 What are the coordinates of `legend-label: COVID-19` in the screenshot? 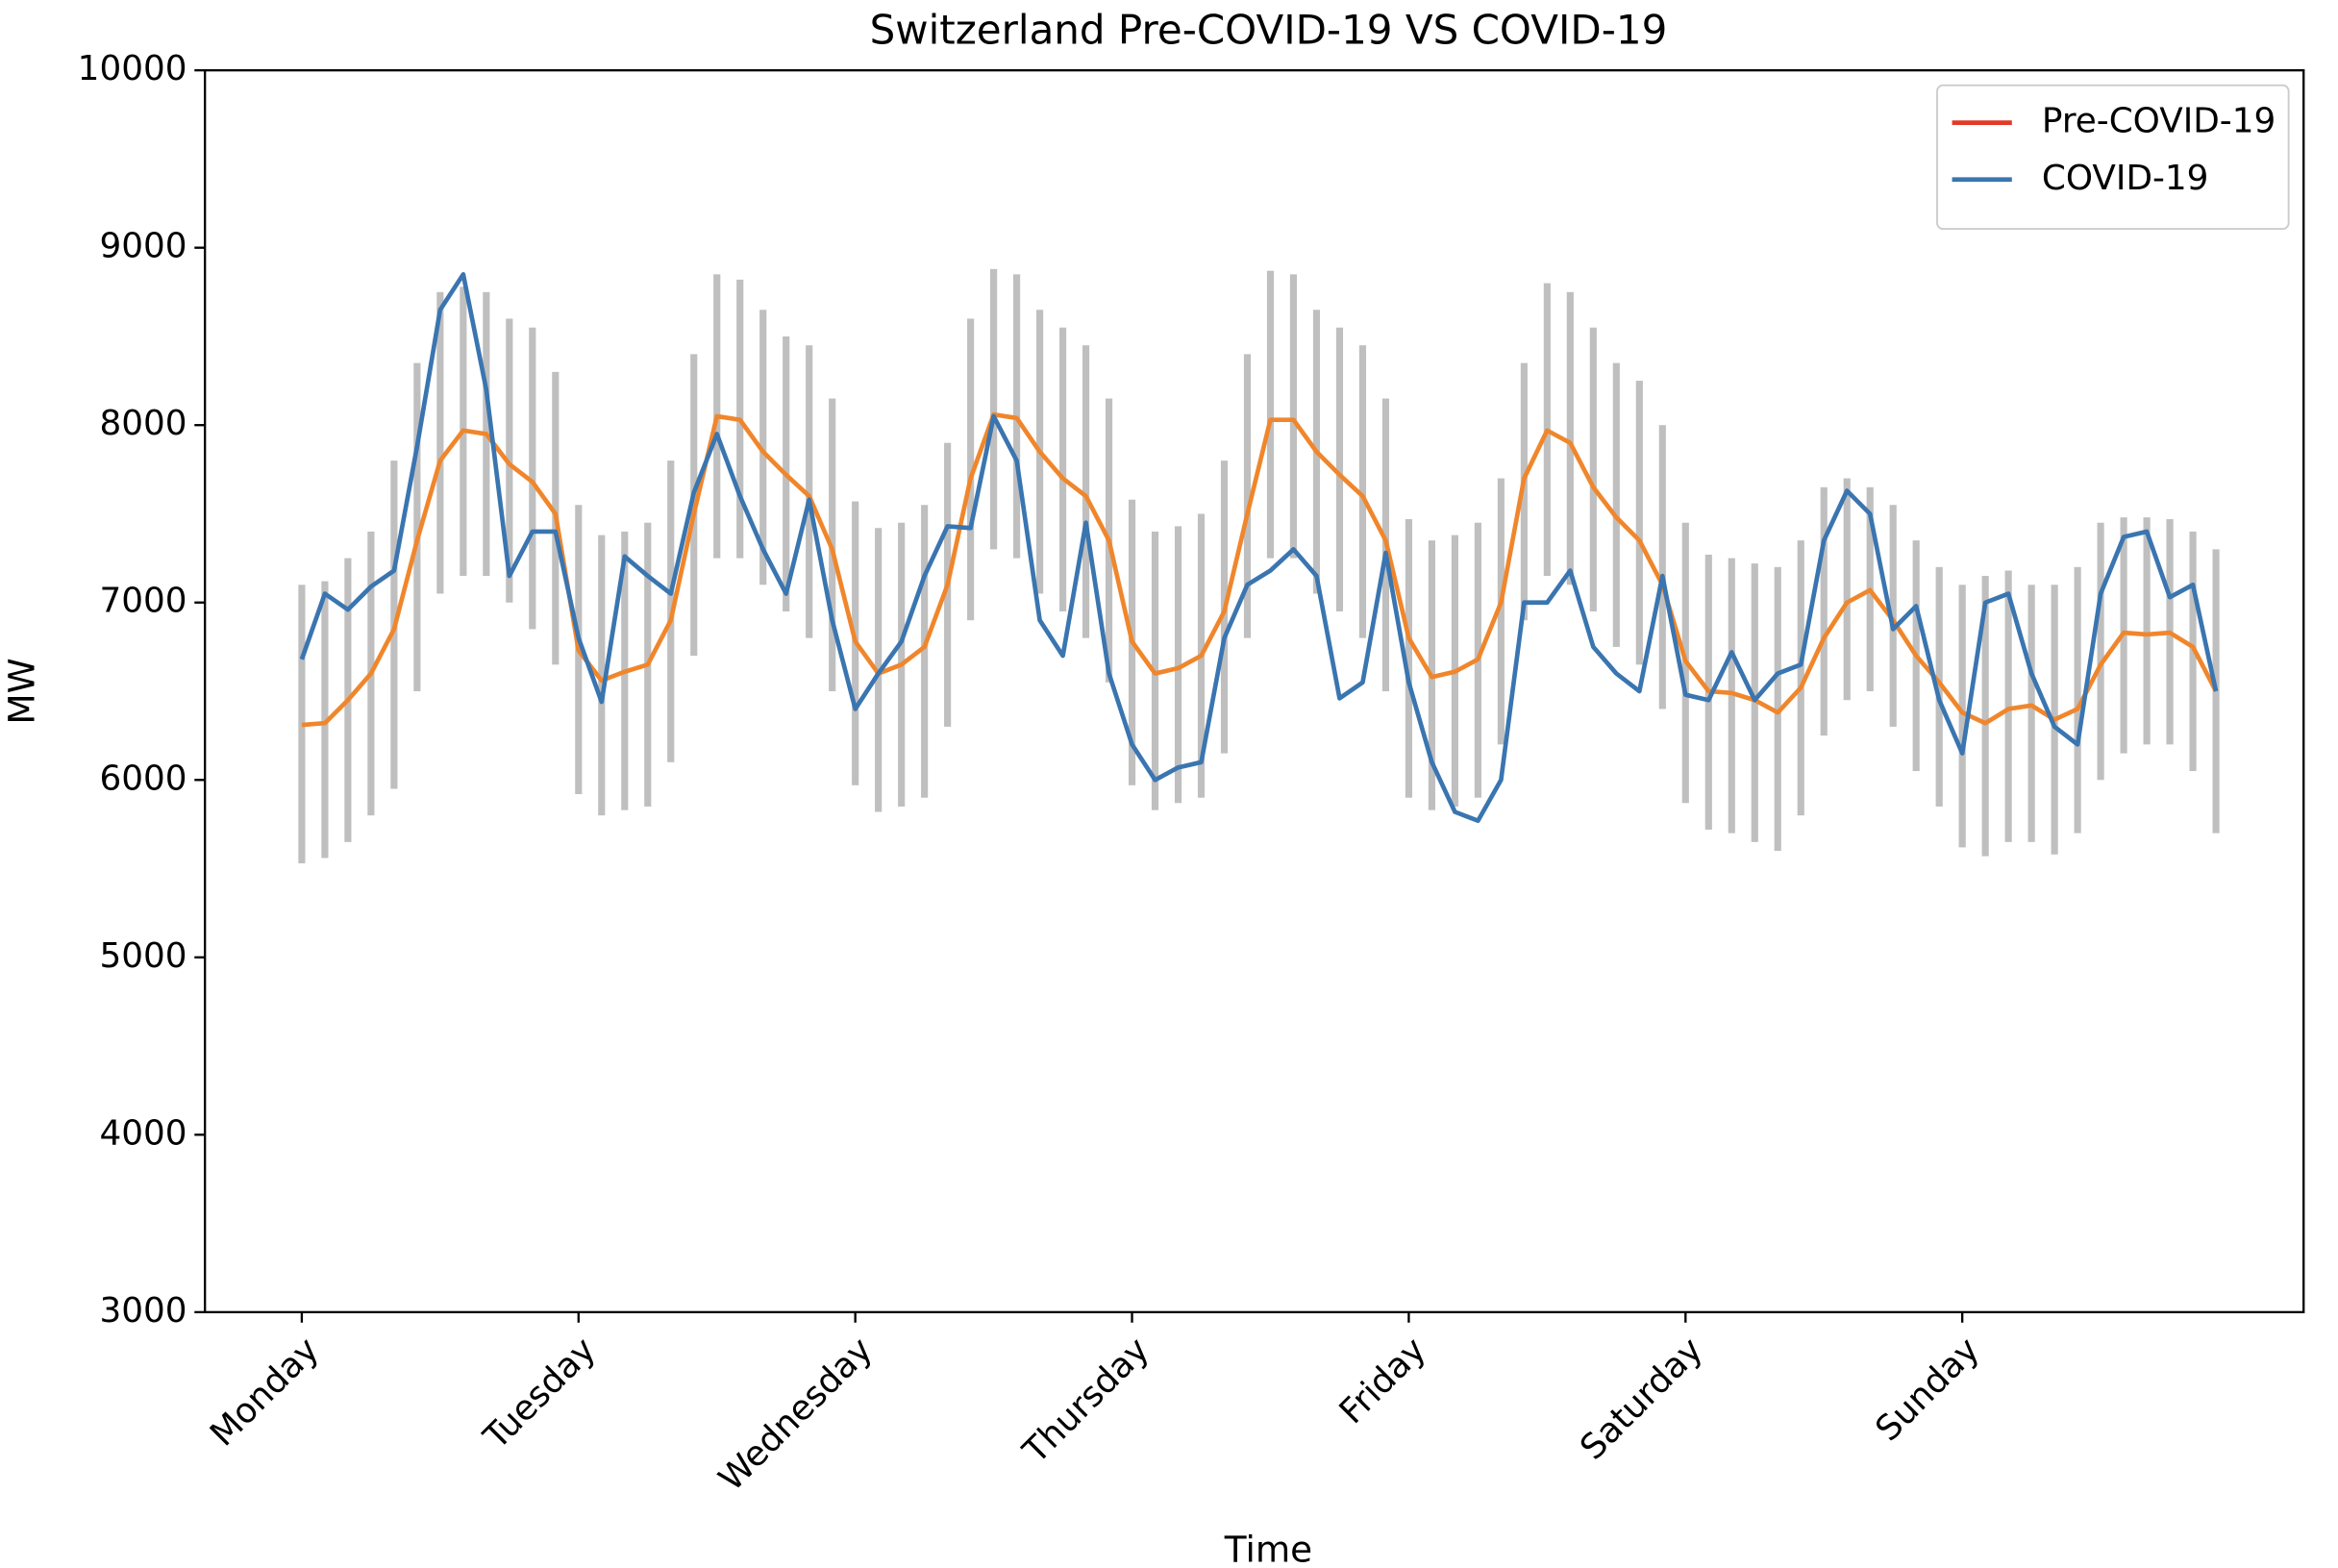 It's located at (2125, 178).